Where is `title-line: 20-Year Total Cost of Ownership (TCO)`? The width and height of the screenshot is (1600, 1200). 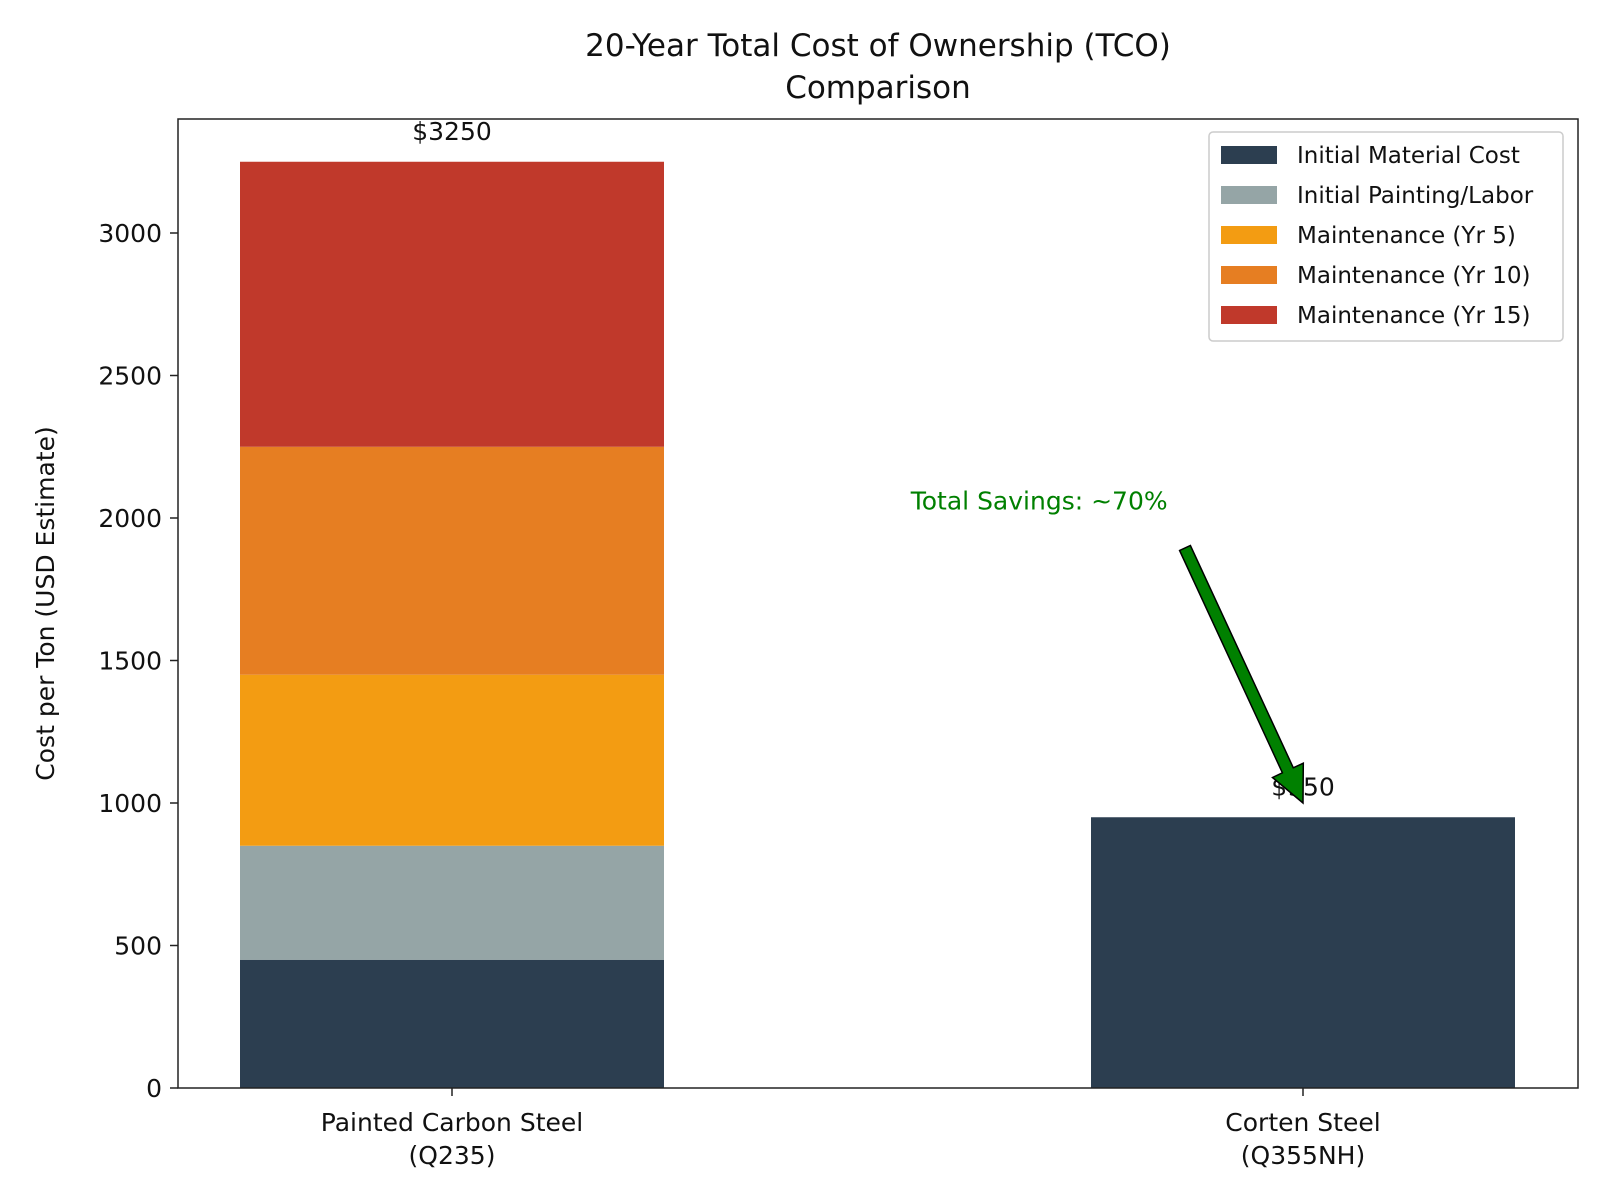 title-line: 20-Year Total Cost of Ownership (TCO) is located at coordinates (878, 46).